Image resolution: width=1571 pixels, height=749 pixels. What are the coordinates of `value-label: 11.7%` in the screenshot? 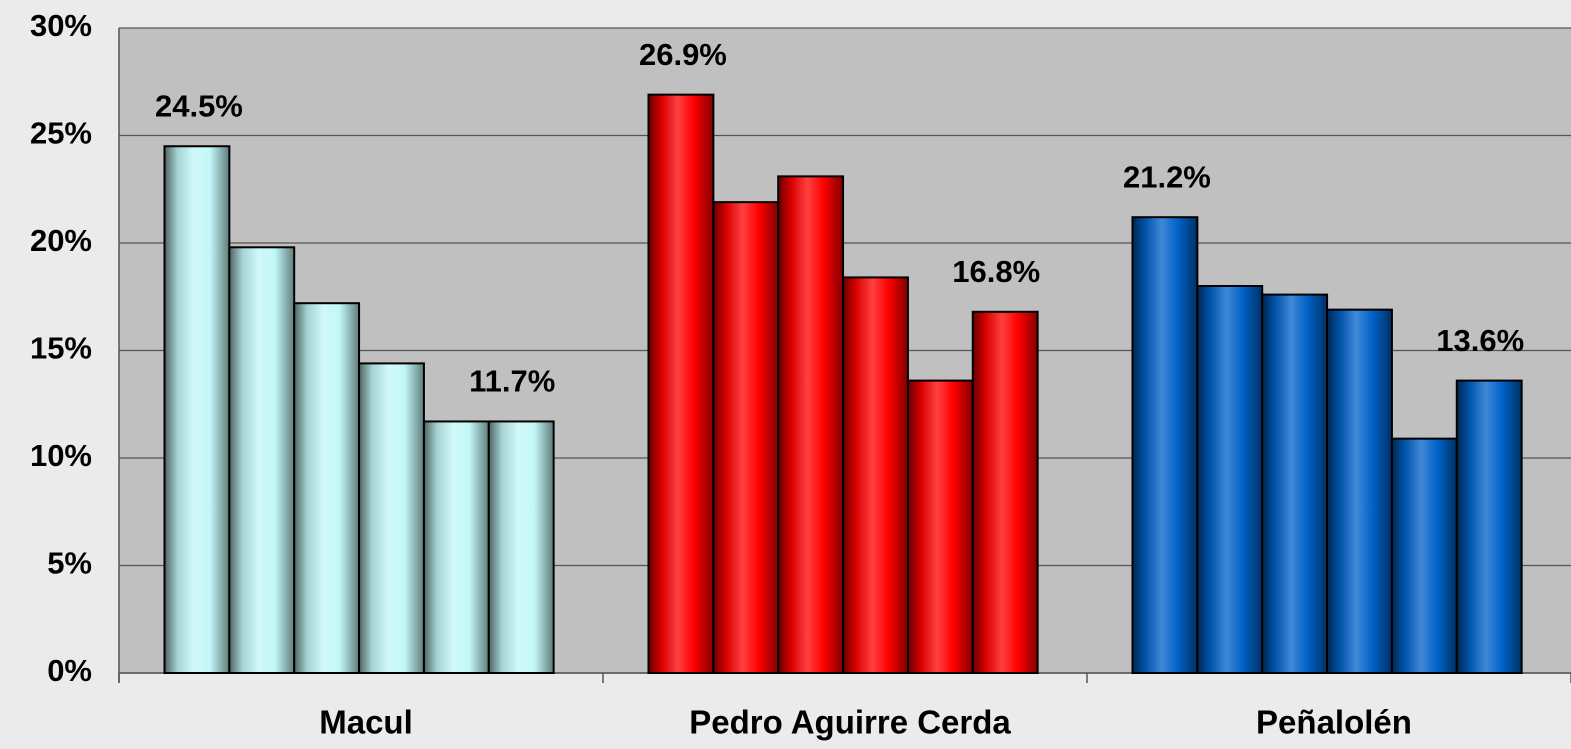 It's located at (512, 381).